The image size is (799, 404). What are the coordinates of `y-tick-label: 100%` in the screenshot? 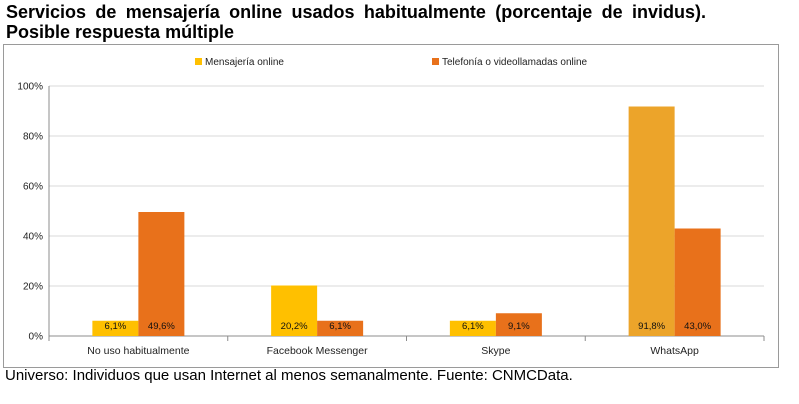 It's located at (30, 87).